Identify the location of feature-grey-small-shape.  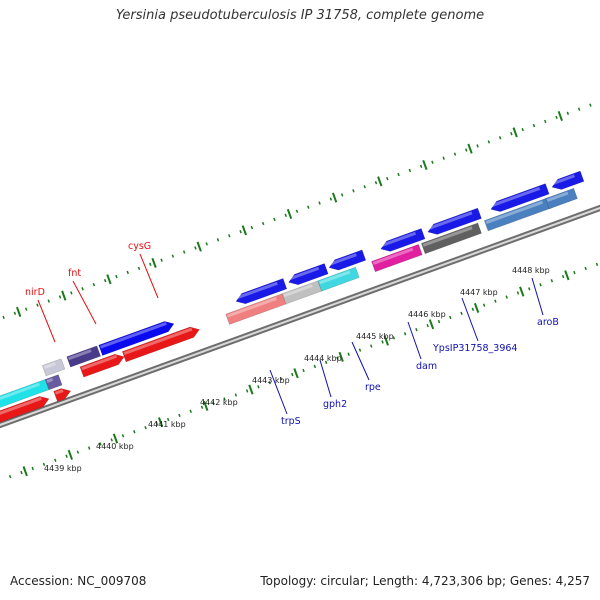
(53, 367).